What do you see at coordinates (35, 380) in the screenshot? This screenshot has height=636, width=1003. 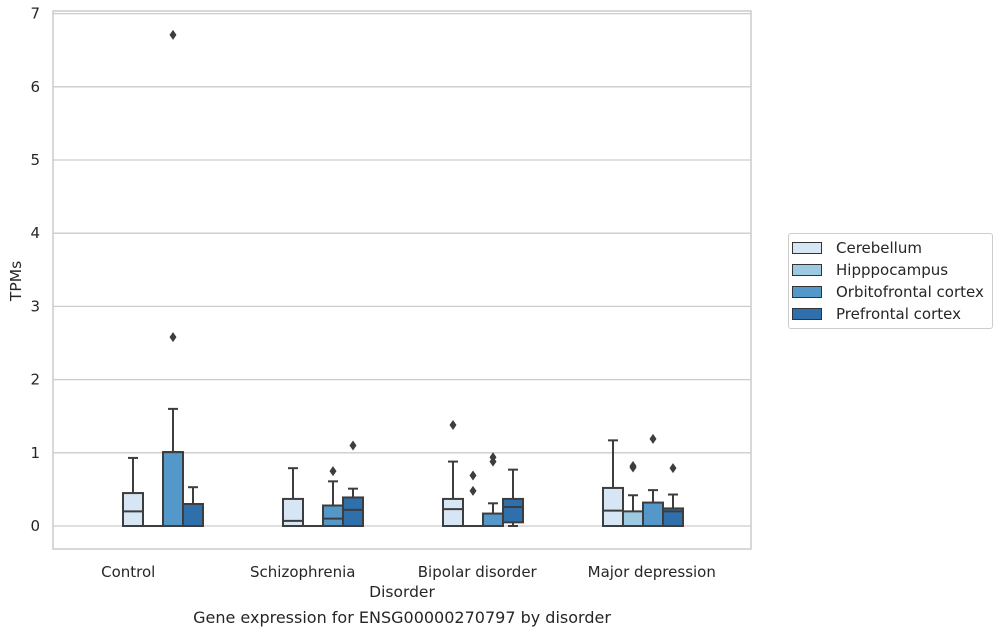 I see `y-tick-label: 2` at bounding box center [35, 380].